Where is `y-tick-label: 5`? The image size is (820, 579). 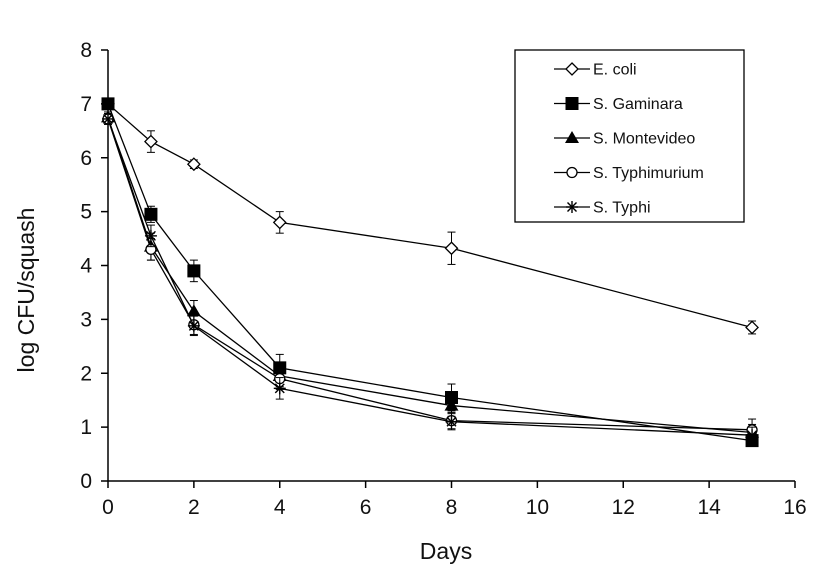
y-tick-label: 5 is located at coordinates (86, 212).